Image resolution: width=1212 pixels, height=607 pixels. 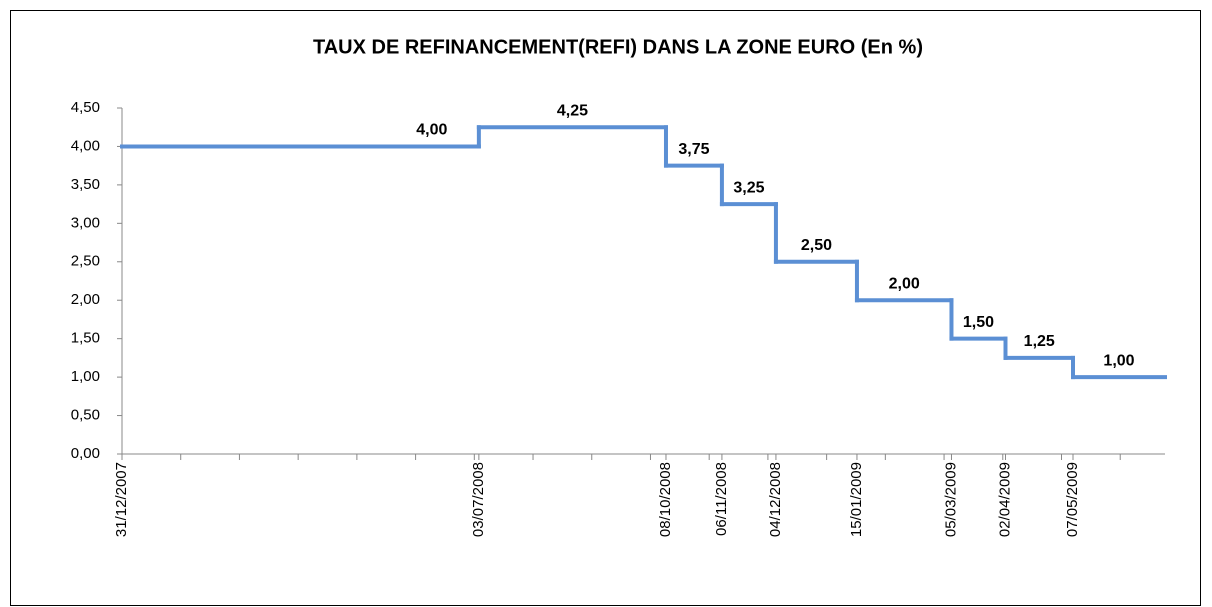 I want to click on y-tick-label: 1,00, so click(x=85, y=376).